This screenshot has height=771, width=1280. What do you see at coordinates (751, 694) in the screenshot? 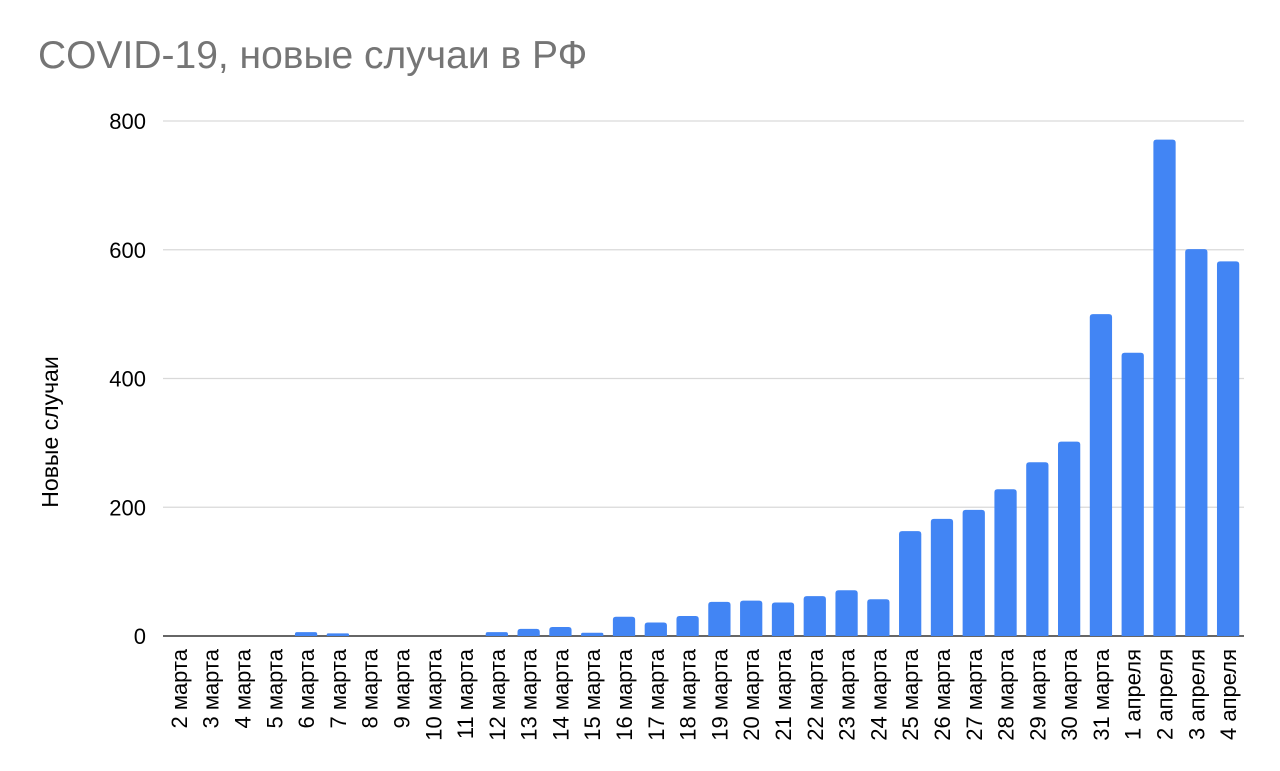
I see `x-tick-label: 20 марта` at bounding box center [751, 694].